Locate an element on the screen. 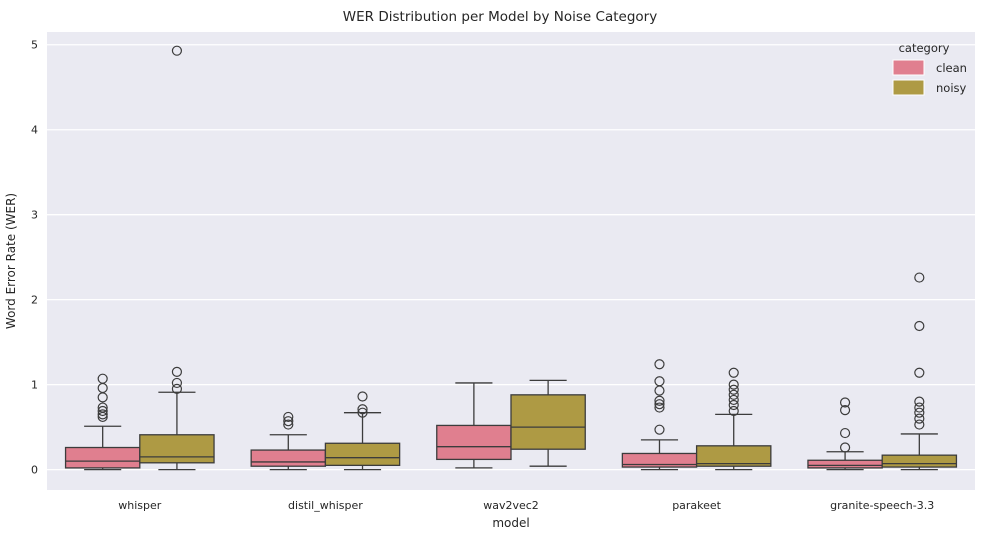  x-tick-label-wav2vec2: wav2vec2 is located at coordinates (511, 505).